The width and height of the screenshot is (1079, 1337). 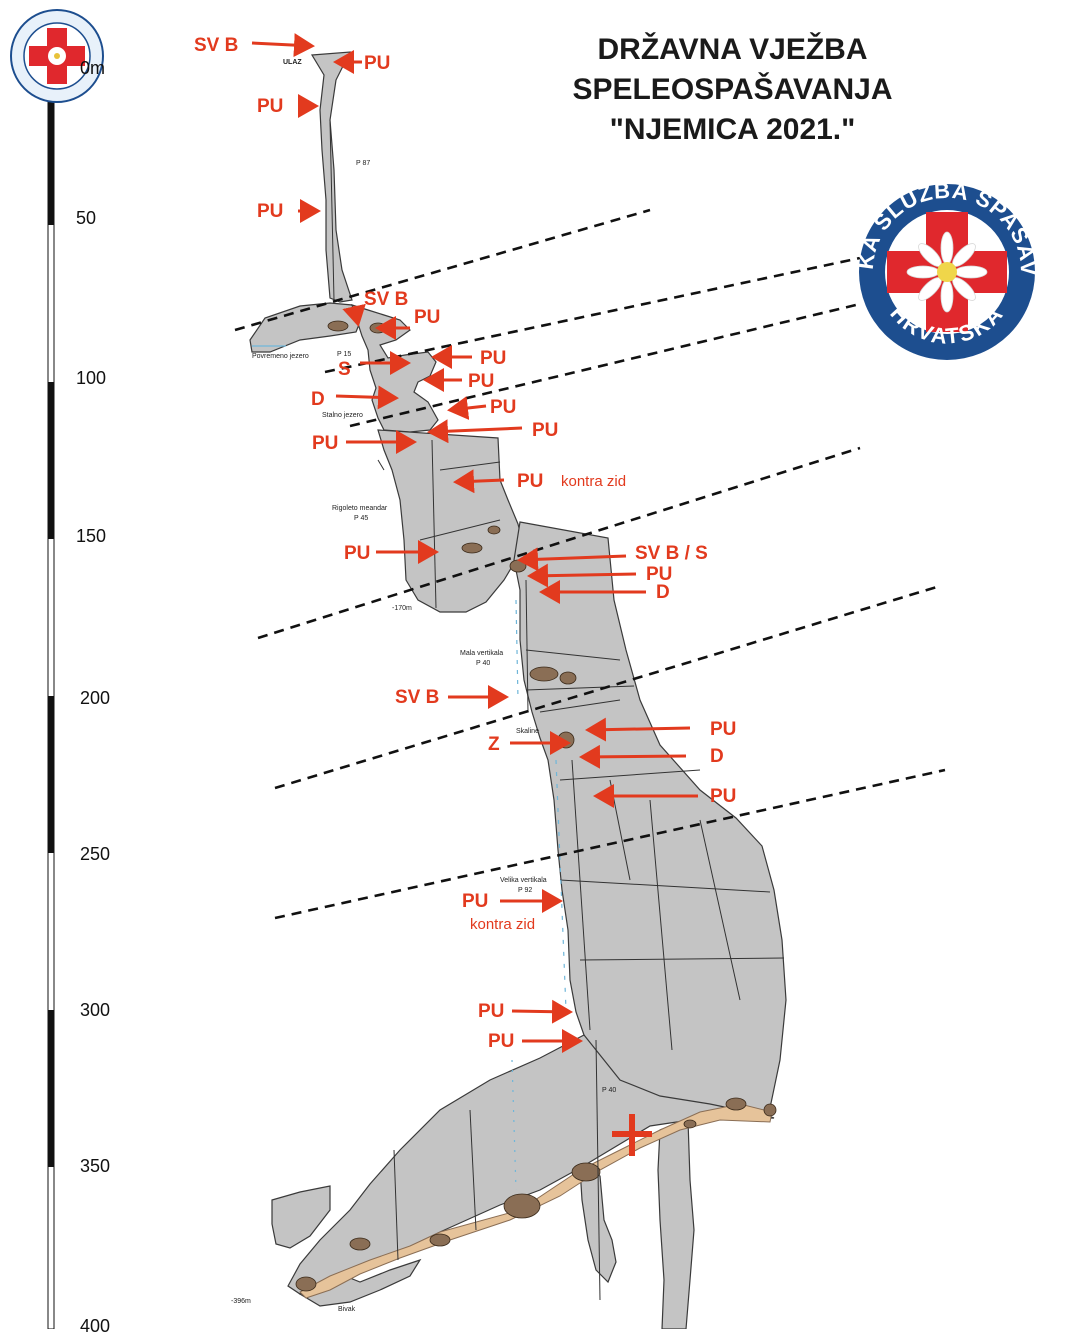 What do you see at coordinates (342, 415) in the screenshot?
I see `cave-label-stalno-jezero: Stalno jezero` at bounding box center [342, 415].